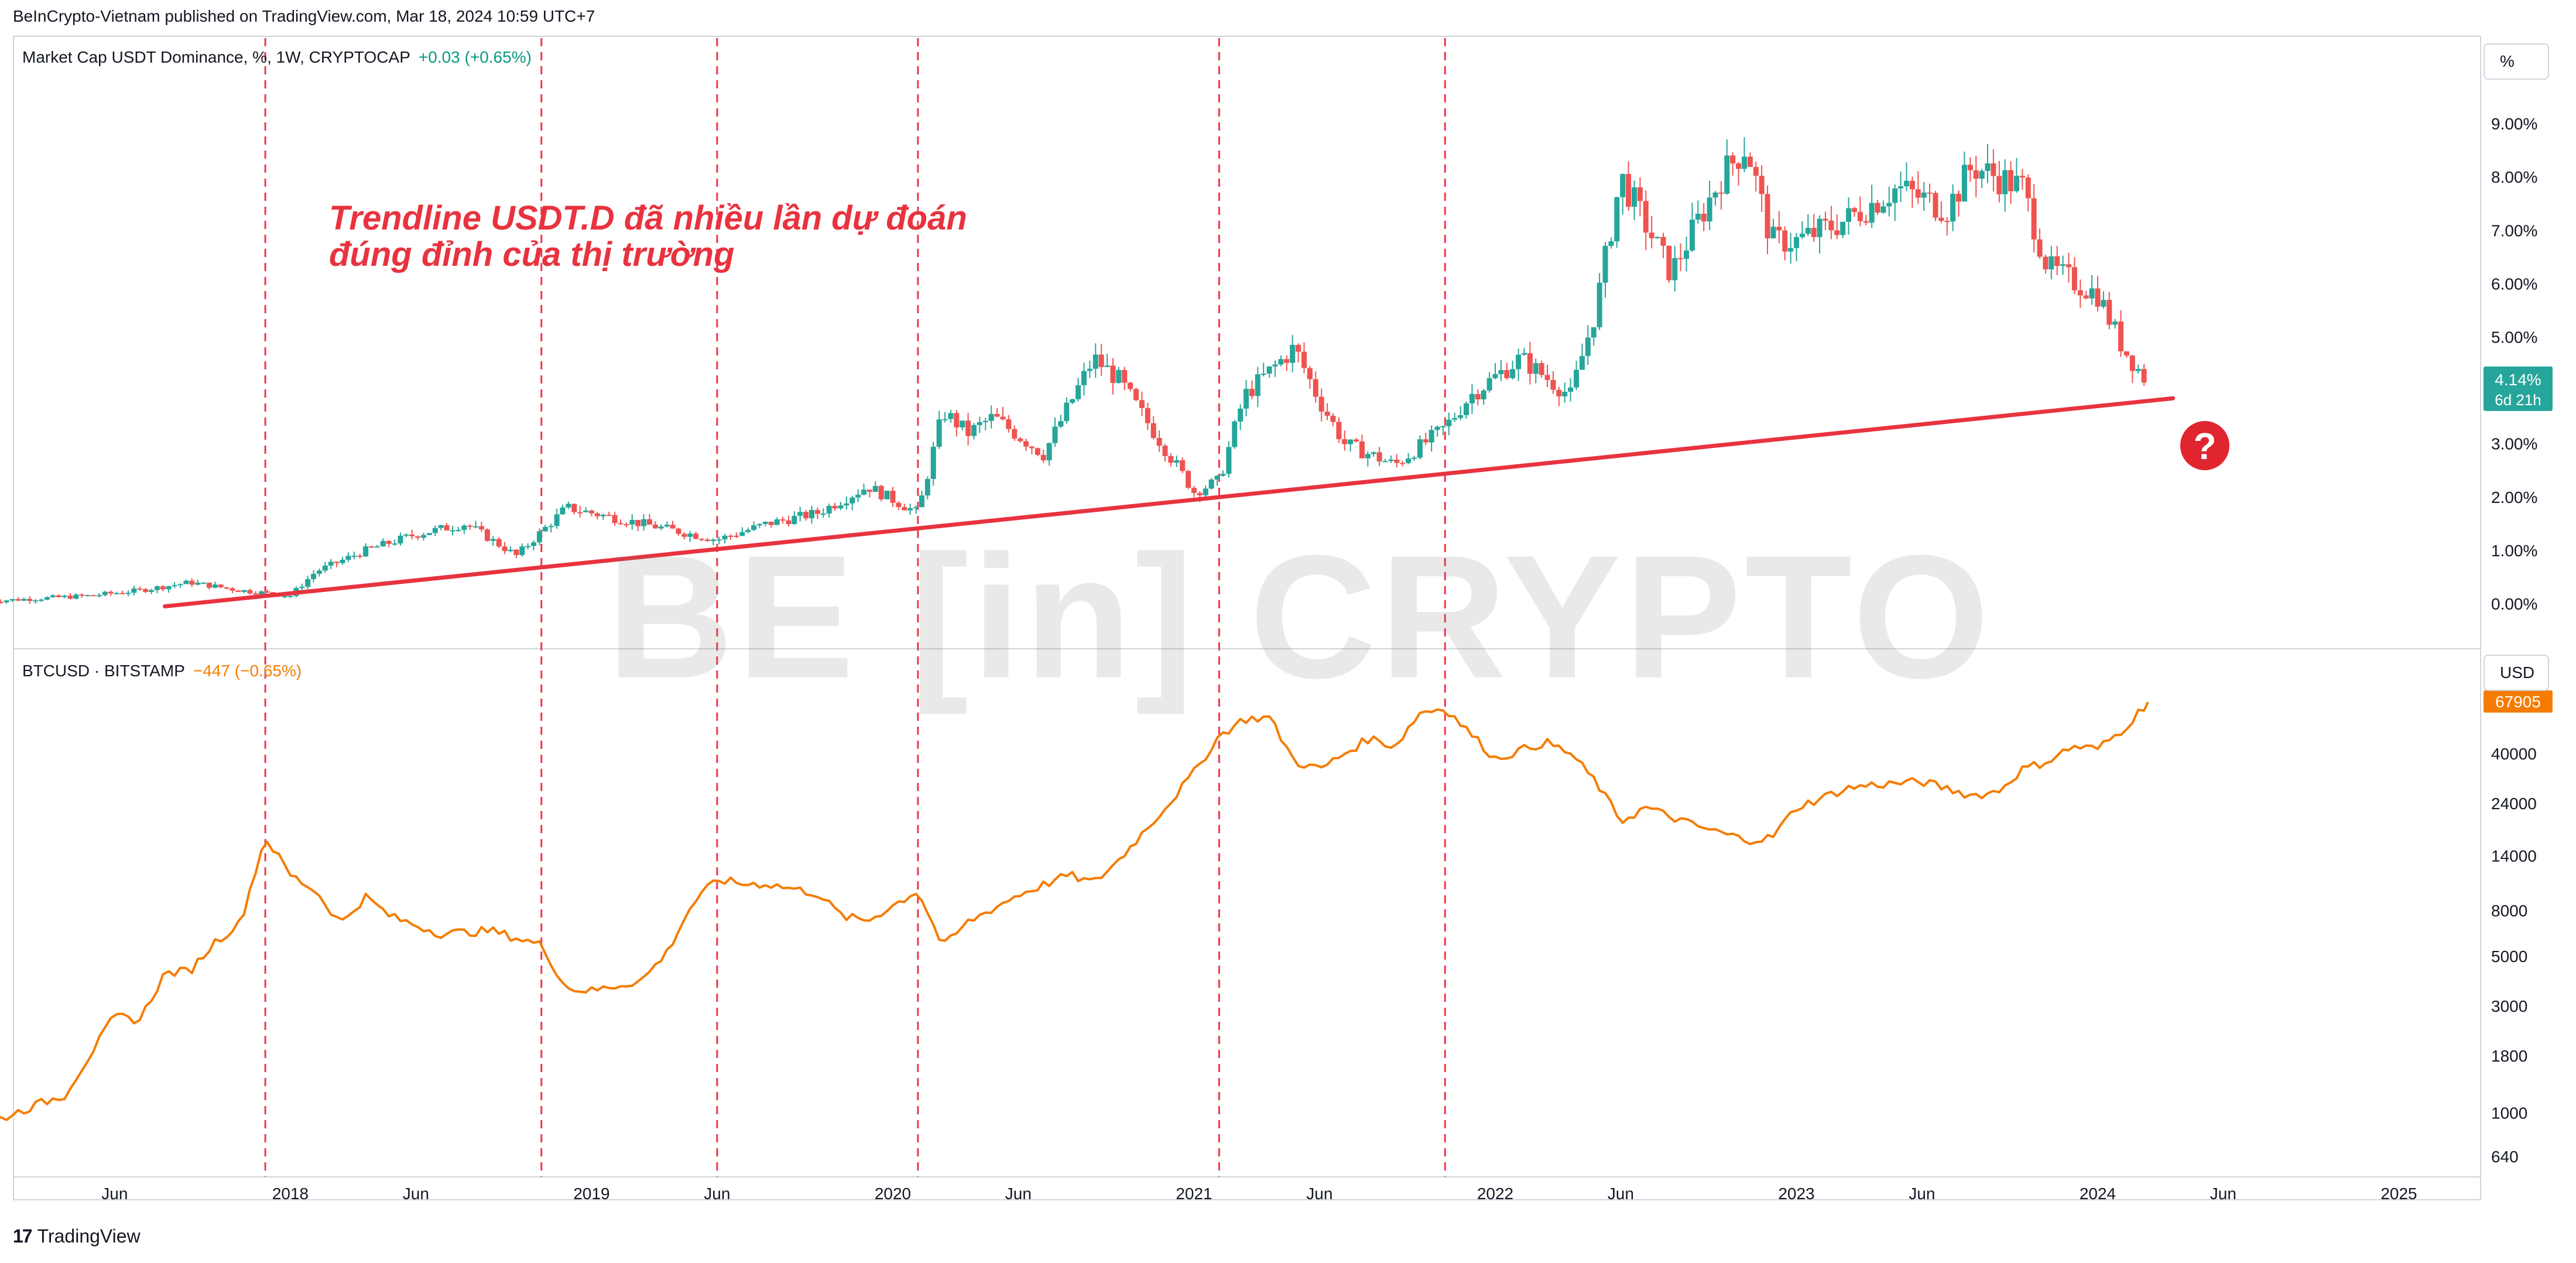 This screenshot has width=2576, height=1263. I want to click on tradingview-branding: 17 TradingView, so click(77, 1236).